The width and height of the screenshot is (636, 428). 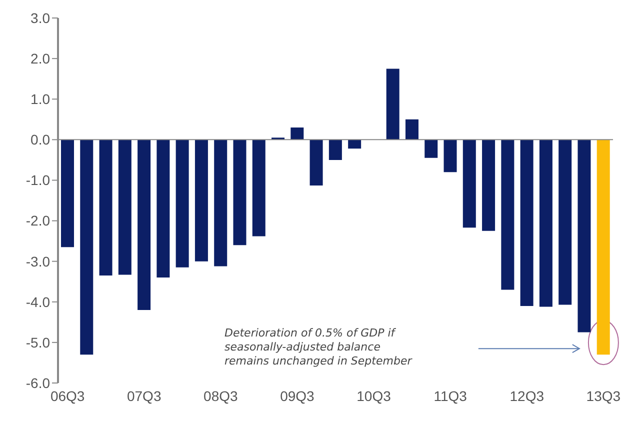 What do you see at coordinates (38, 261) in the screenshot?
I see `y-tick-label: -3.0` at bounding box center [38, 261].